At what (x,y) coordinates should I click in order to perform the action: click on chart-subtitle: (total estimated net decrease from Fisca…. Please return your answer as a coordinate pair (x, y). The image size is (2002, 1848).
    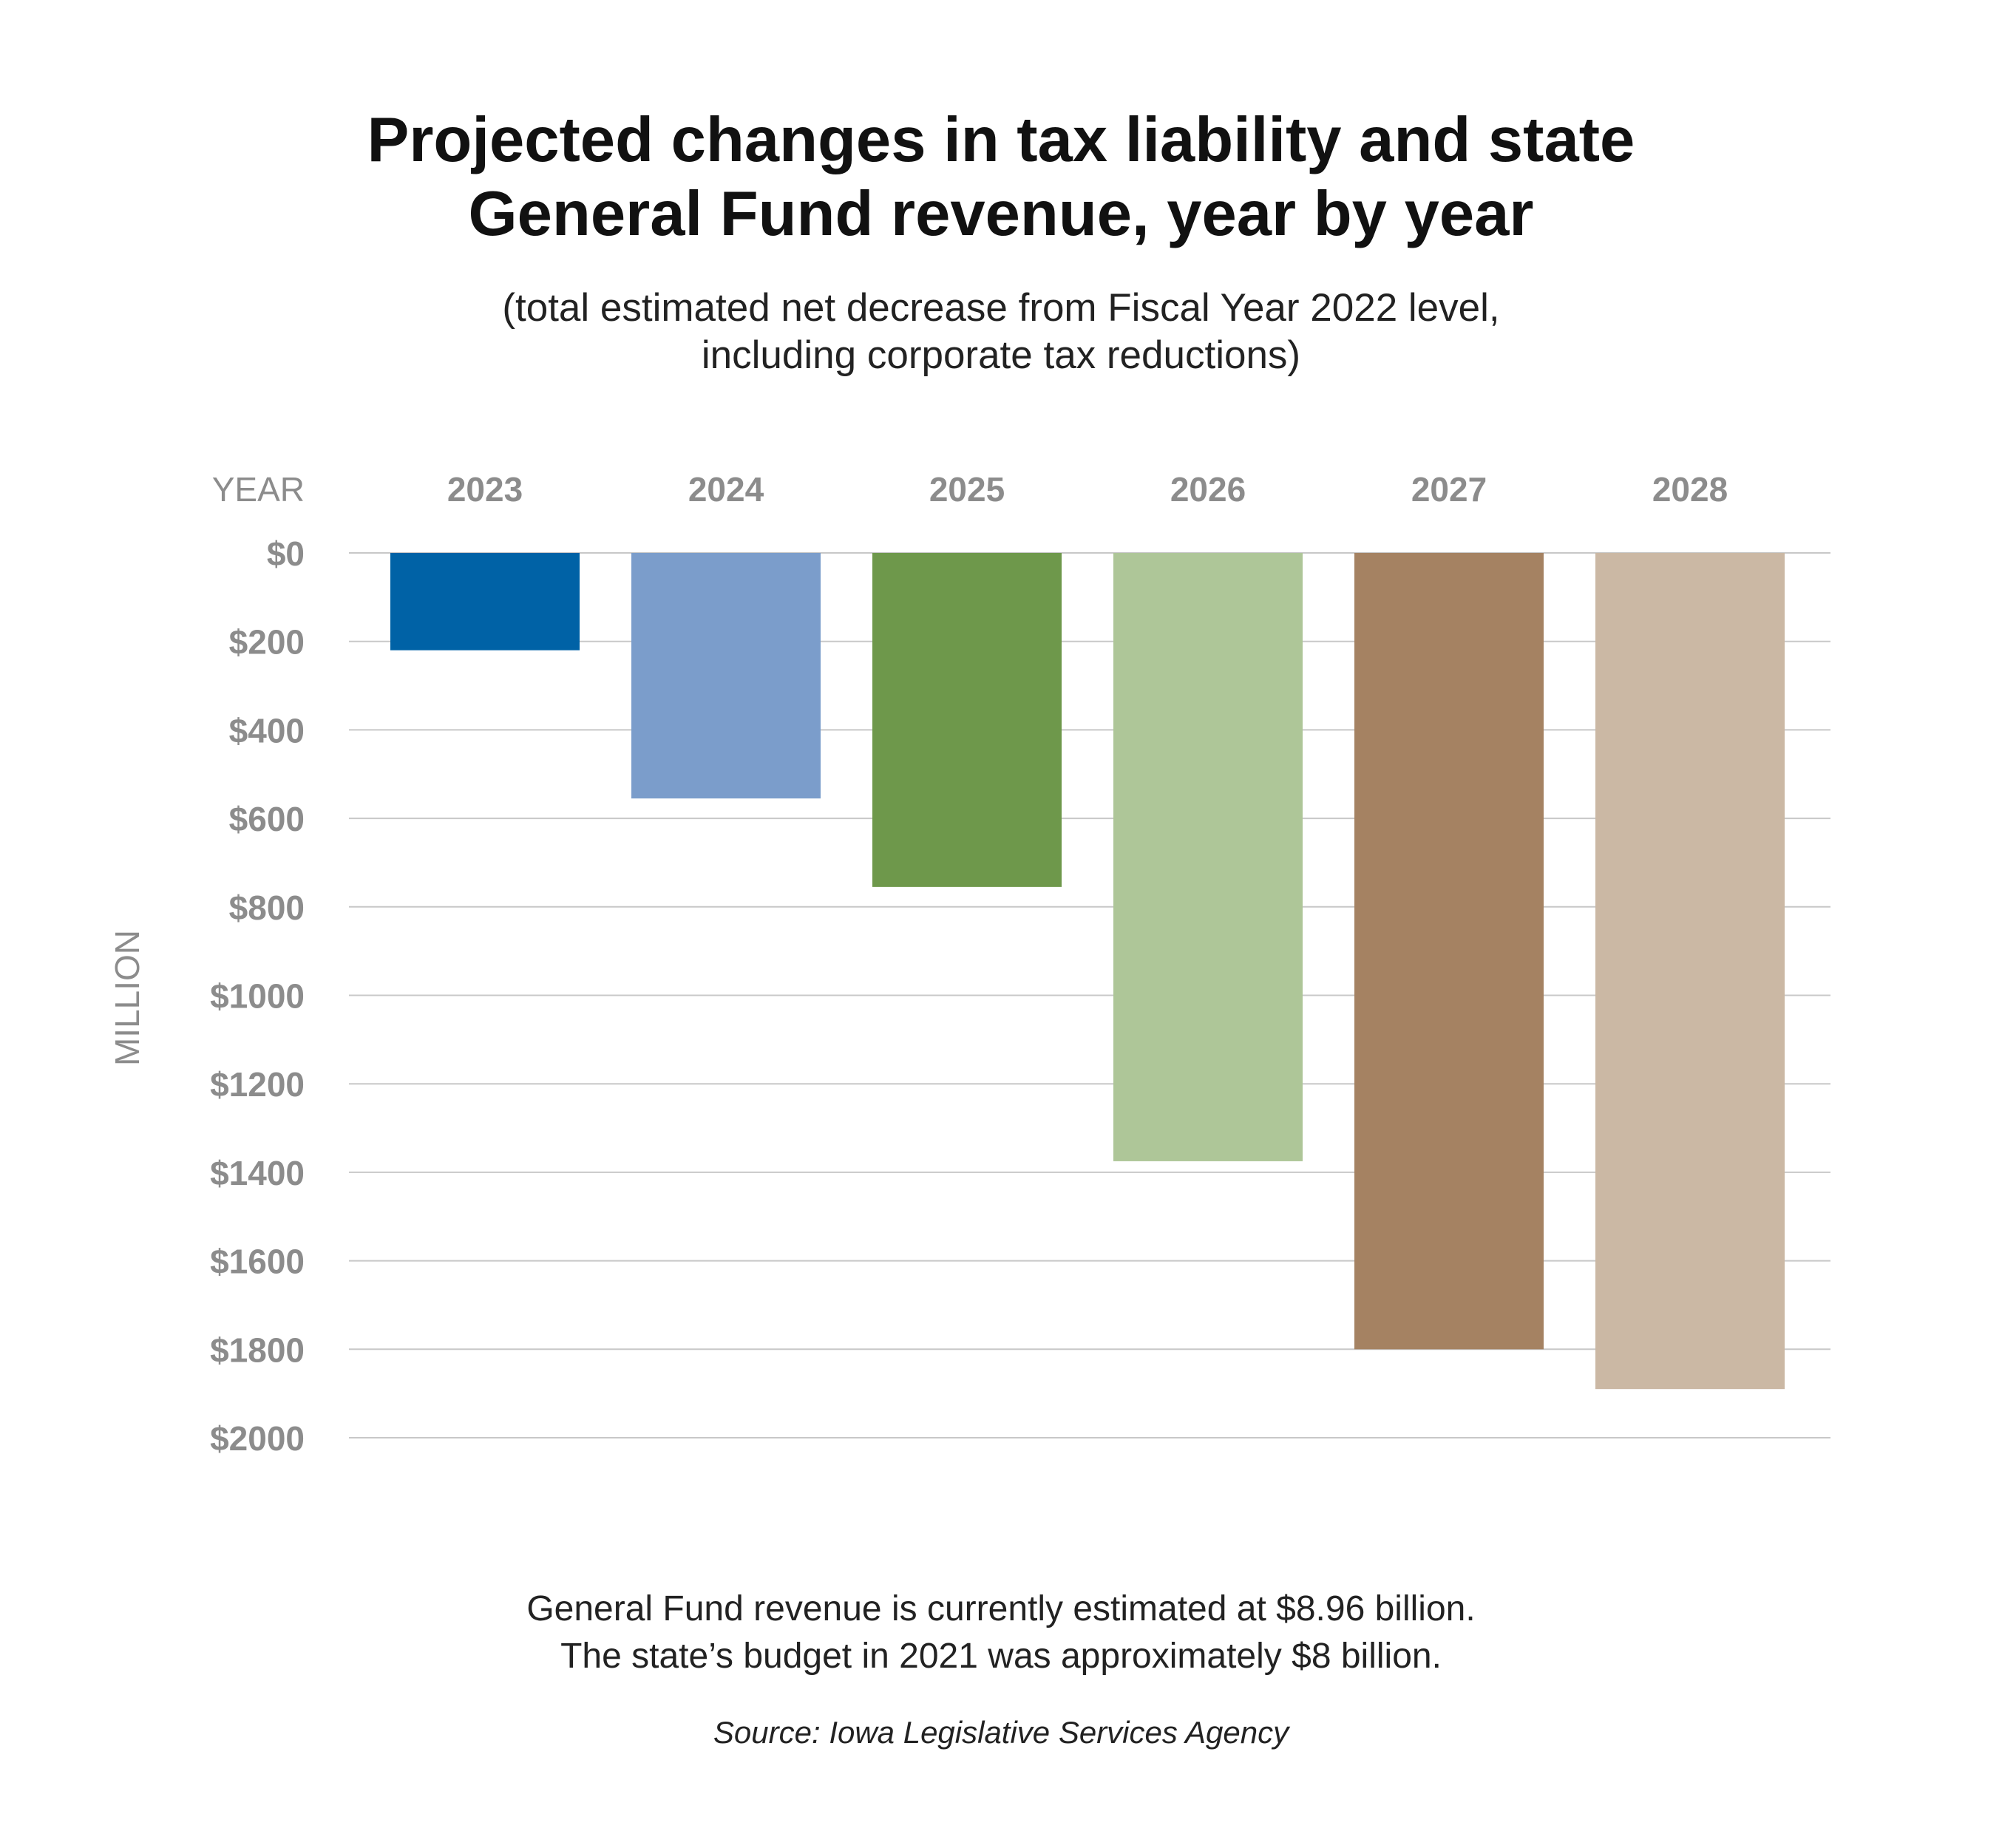
    Looking at the image, I should click on (1001, 332).